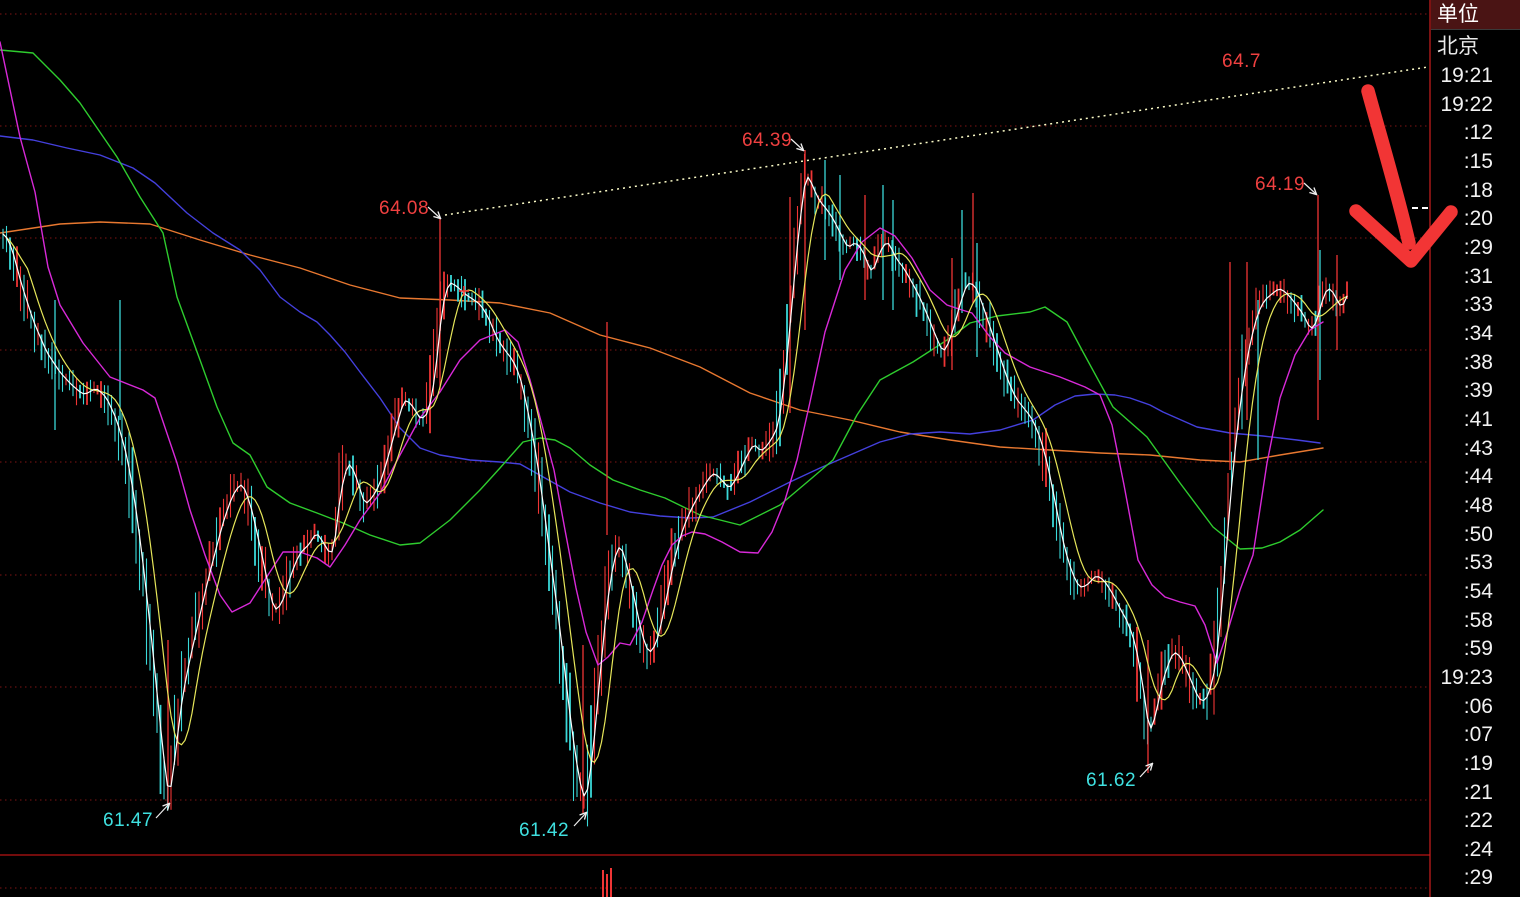 This screenshot has height=897, width=1520. I want to click on price-annotation: 64.19, so click(1280, 184).